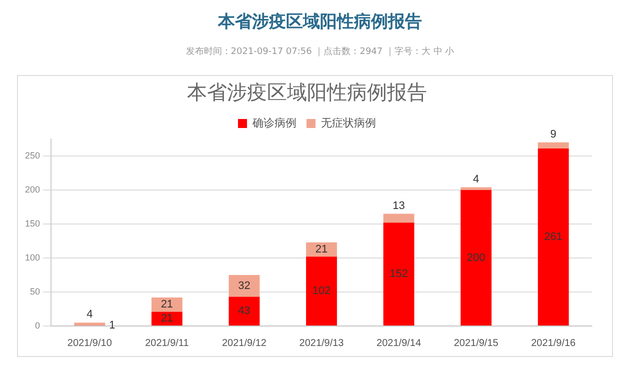  Describe the element at coordinates (32, 223) in the screenshot. I see `y-tick-label: 150` at that location.